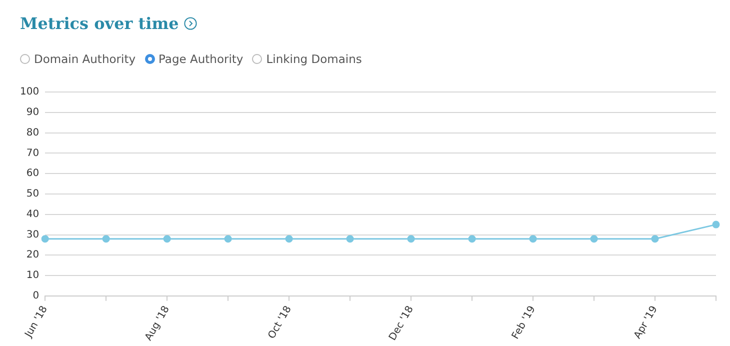  What do you see at coordinates (36, 322) in the screenshot?
I see `x-tick-label: Jun '18` at bounding box center [36, 322].